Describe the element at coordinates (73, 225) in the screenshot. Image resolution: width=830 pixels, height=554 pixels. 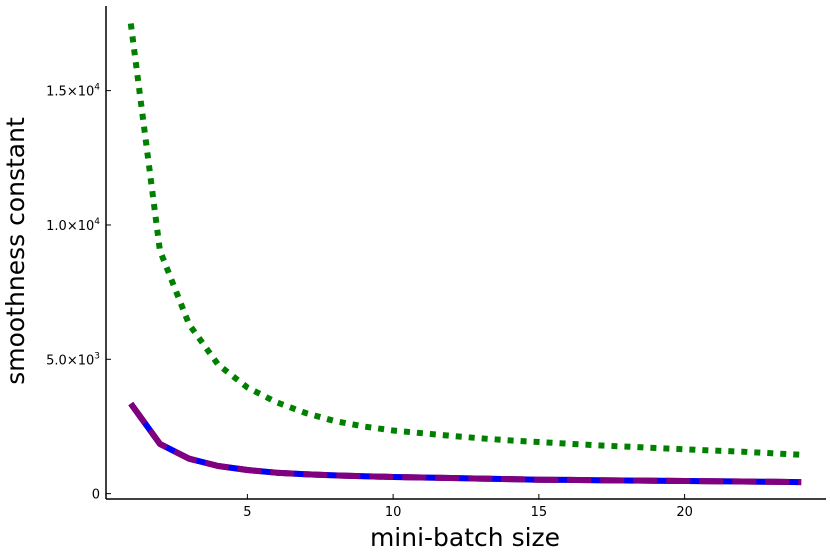
I see `y-tick-label: 1.0×10⁴` at that location.